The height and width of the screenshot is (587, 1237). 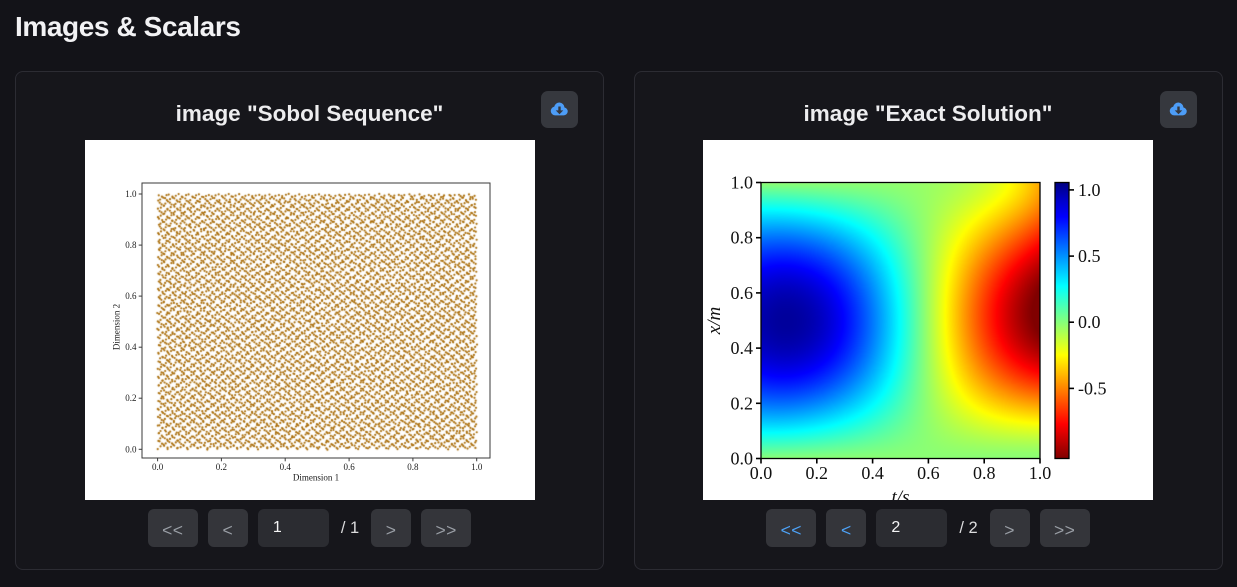 What do you see at coordinates (714, 321) in the screenshot?
I see `svg-text: x/m` at bounding box center [714, 321].